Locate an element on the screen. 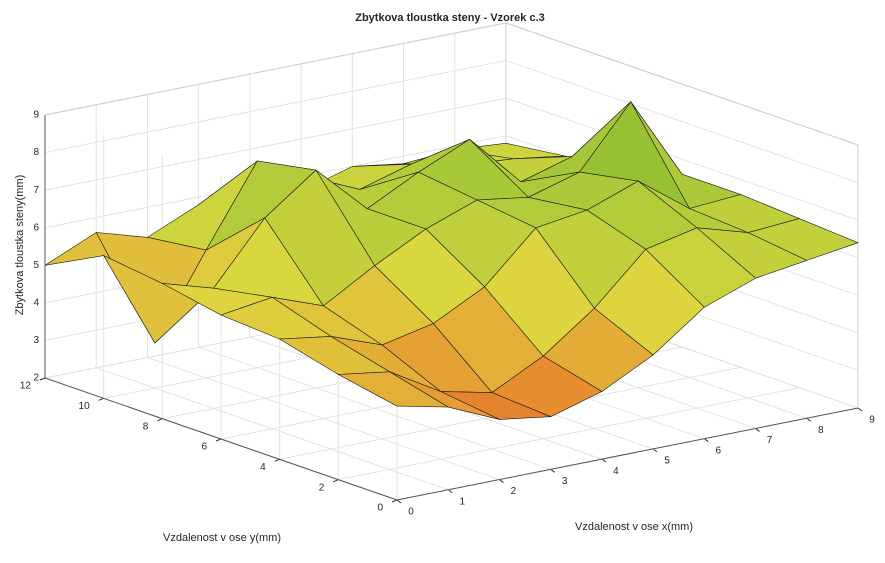 This screenshot has height=563, width=885. y-tick-label: 4 is located at coordinates (263, 467).